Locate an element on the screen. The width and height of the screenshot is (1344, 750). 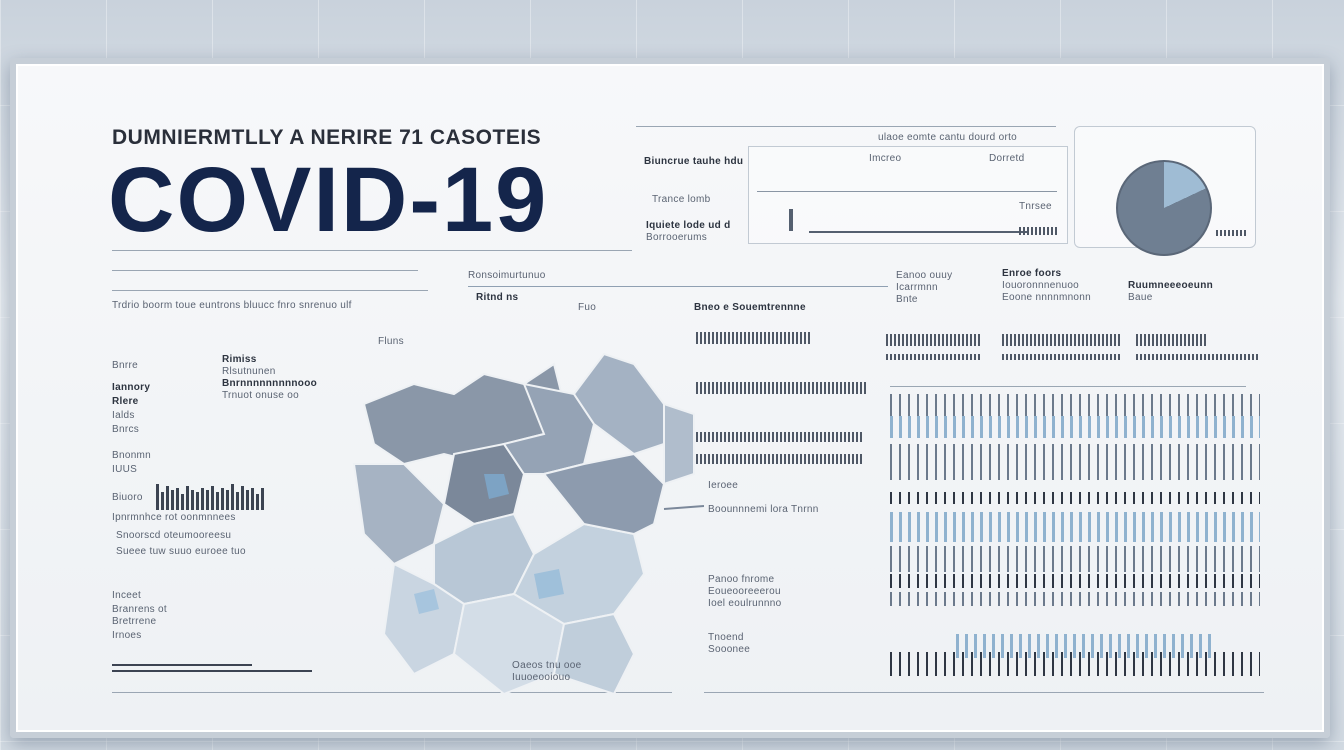
header-divider is located at coordinates (372, 250).